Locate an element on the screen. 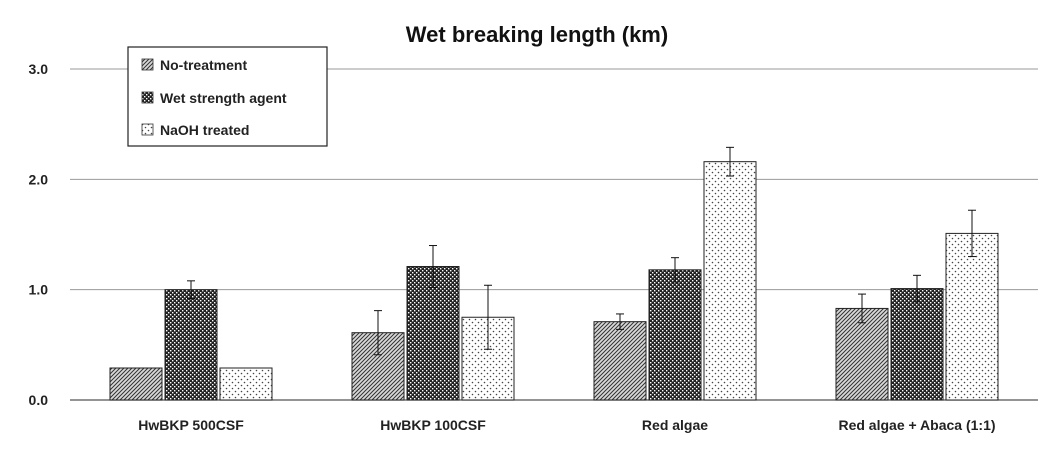 The height and width of the screenshot is (453, 1059). legend-swatch-wet-strength-agent is located at coordinates (147, 97).